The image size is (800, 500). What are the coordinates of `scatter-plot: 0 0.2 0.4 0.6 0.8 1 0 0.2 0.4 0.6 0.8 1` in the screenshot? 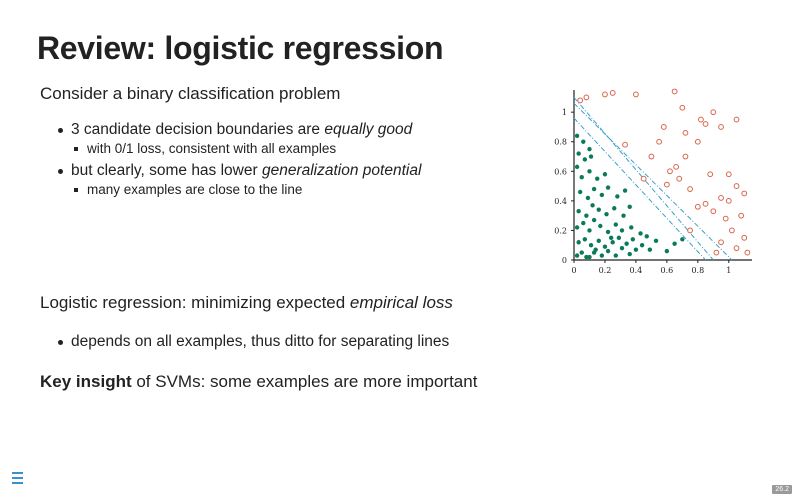 It's located at (653, 181).